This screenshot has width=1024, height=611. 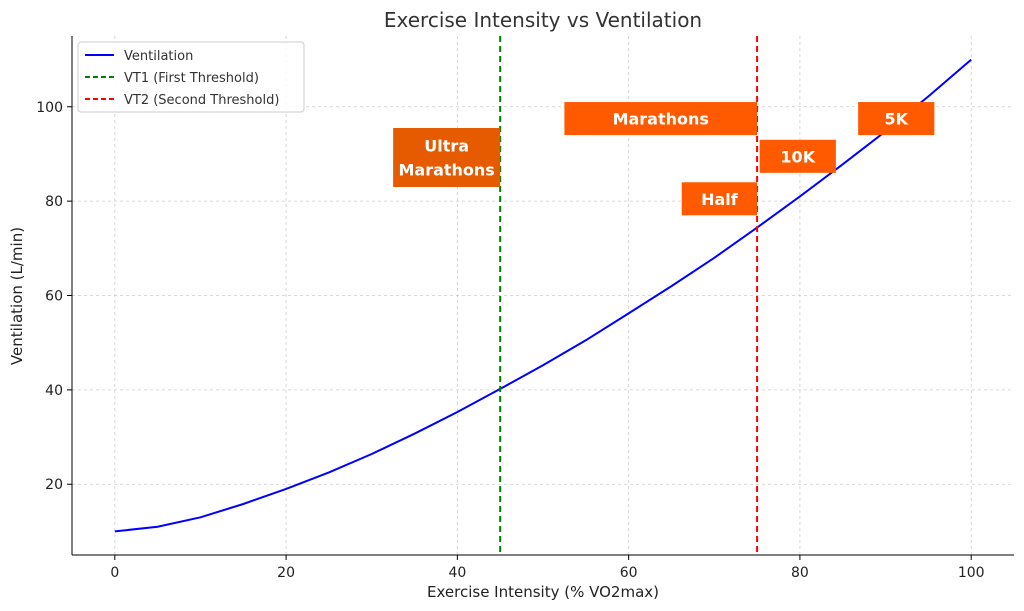 I want to click on annotation-label: 5K, so click(x=896, y=119).